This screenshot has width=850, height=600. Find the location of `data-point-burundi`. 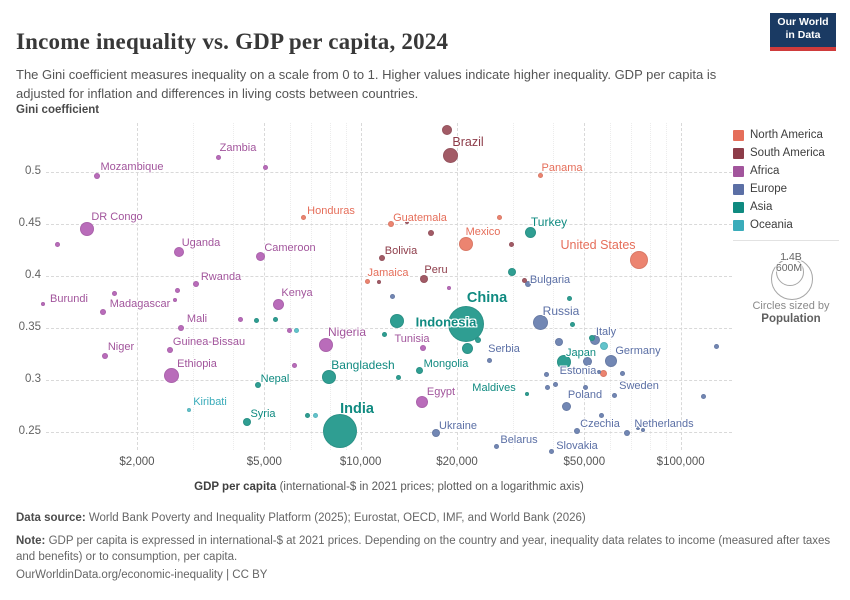

data-point-burundi is located at coordinates (43, 304).